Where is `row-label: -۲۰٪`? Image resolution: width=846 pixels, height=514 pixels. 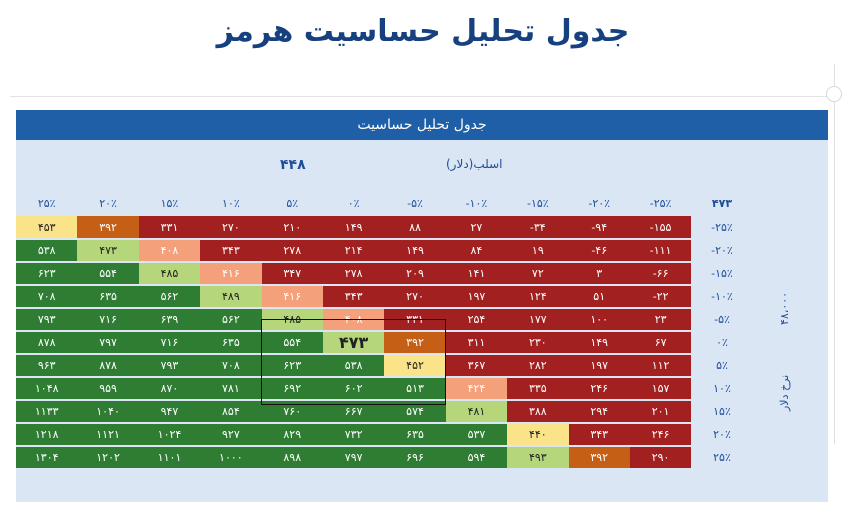
row-label: -۲۰٪ is located at coordinates (722, 251).